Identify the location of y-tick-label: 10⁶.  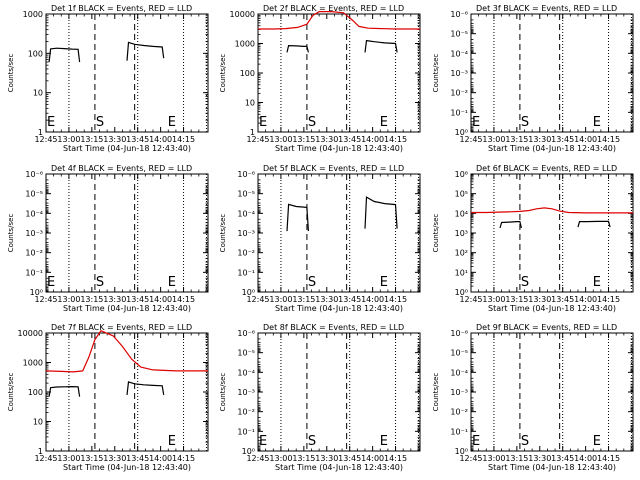
(461, 174).